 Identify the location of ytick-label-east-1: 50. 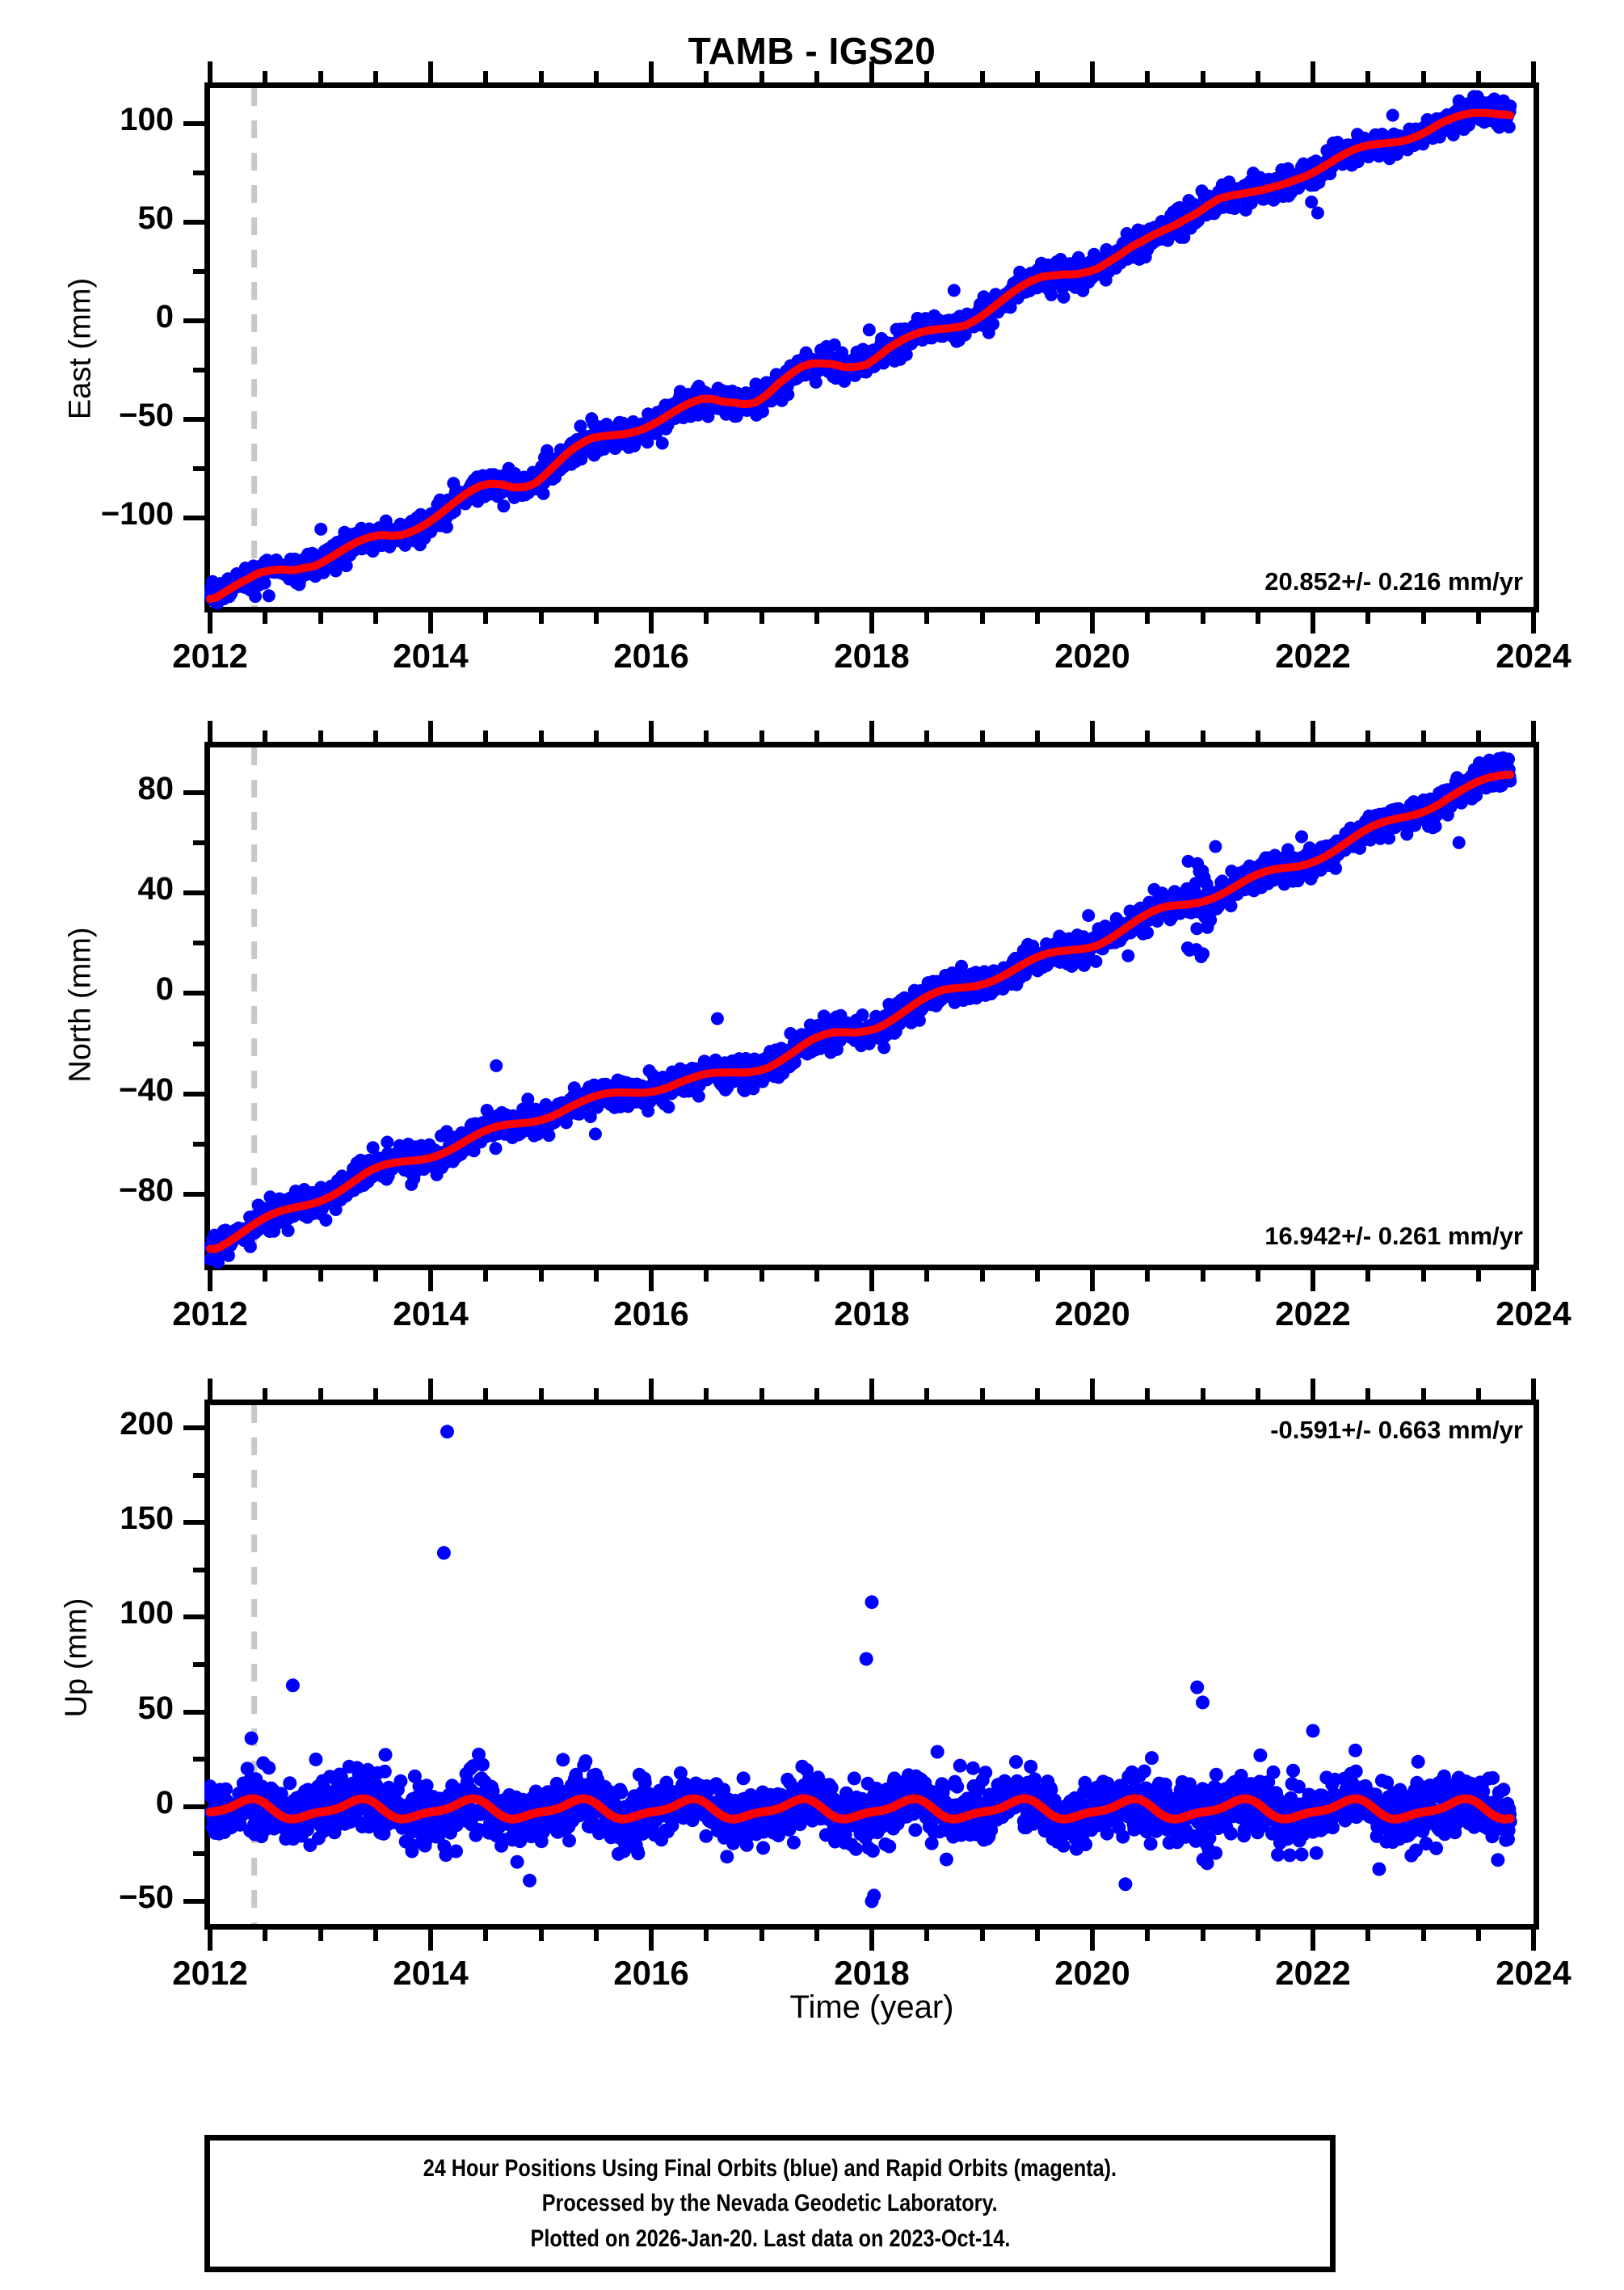
(156, 218).